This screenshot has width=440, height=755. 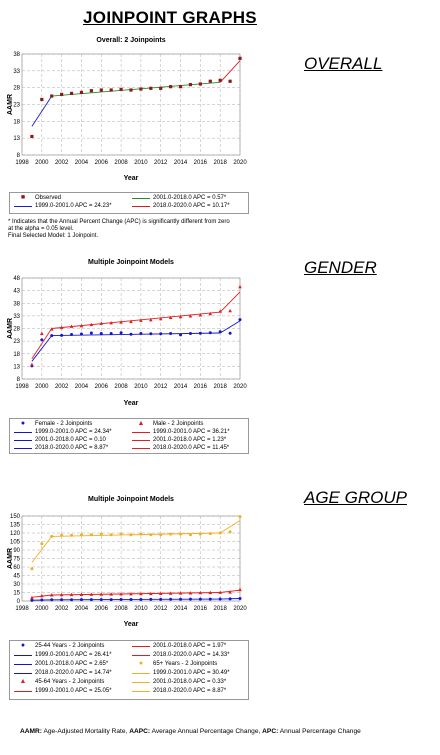 I want to click on legend-item: 2018.0-2020.0 APC = 14.74*, so click(x=63, y=673).